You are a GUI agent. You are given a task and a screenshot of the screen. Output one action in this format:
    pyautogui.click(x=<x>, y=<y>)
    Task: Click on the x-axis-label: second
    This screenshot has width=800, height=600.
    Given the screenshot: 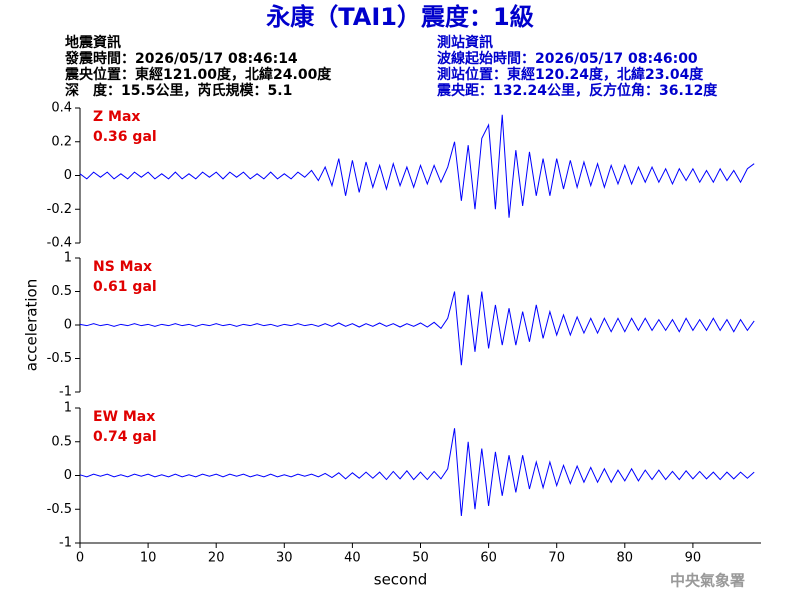 What is the action you would take?
    pyautogui.click(x=401, y=580)
    